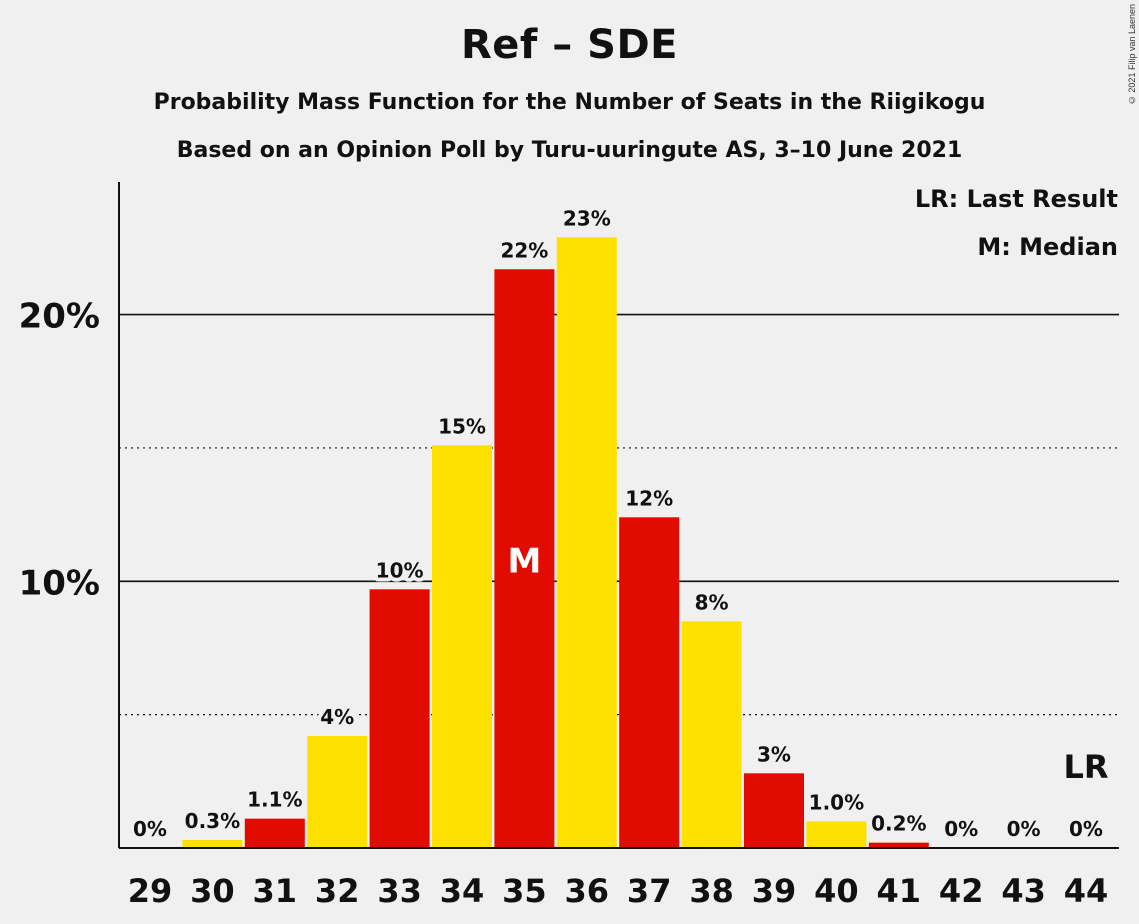 The height and width of the screenshot is (924, 1139). What do you see at coordinates (337, 891) in the screenshot?
I see `x-tick-label: 32` at bounding box center [337, 891].